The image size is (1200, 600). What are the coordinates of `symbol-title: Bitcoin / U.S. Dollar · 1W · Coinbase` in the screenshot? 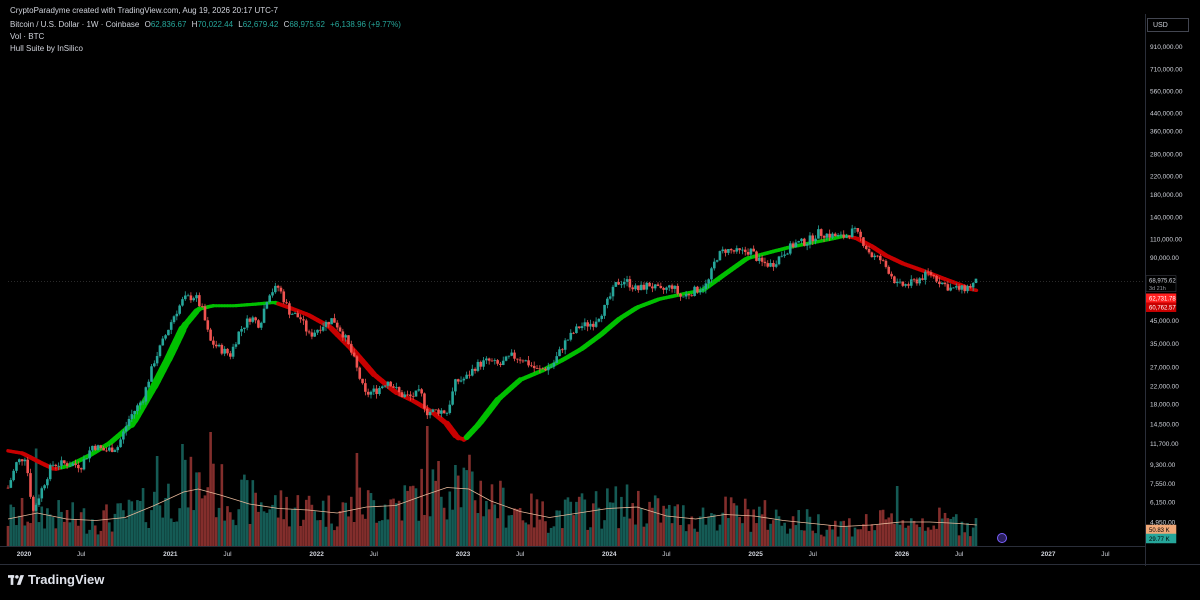 It's located at (75, 24).